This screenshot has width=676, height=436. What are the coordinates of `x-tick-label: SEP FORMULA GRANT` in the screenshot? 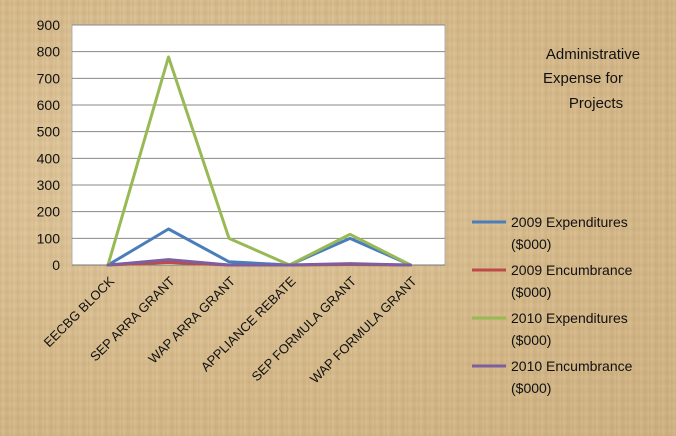 It's located at (304, 328).